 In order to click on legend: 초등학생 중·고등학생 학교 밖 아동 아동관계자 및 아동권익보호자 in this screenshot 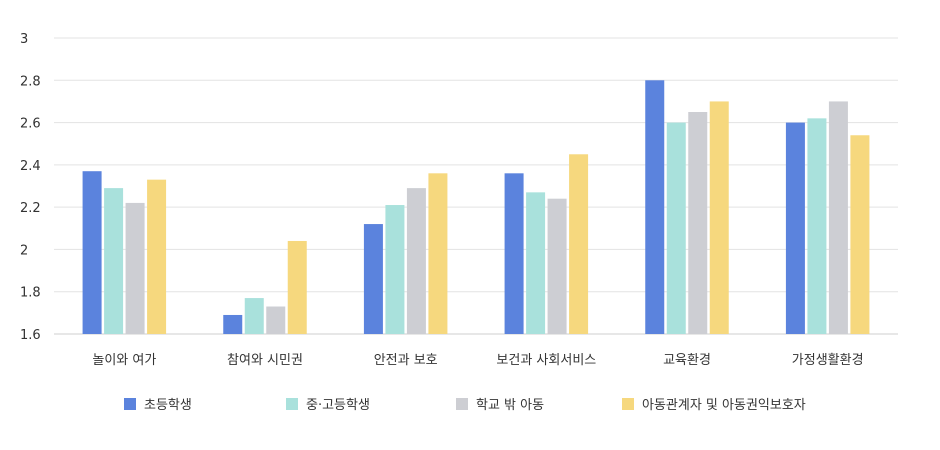, I will do `click(465, 405)`.